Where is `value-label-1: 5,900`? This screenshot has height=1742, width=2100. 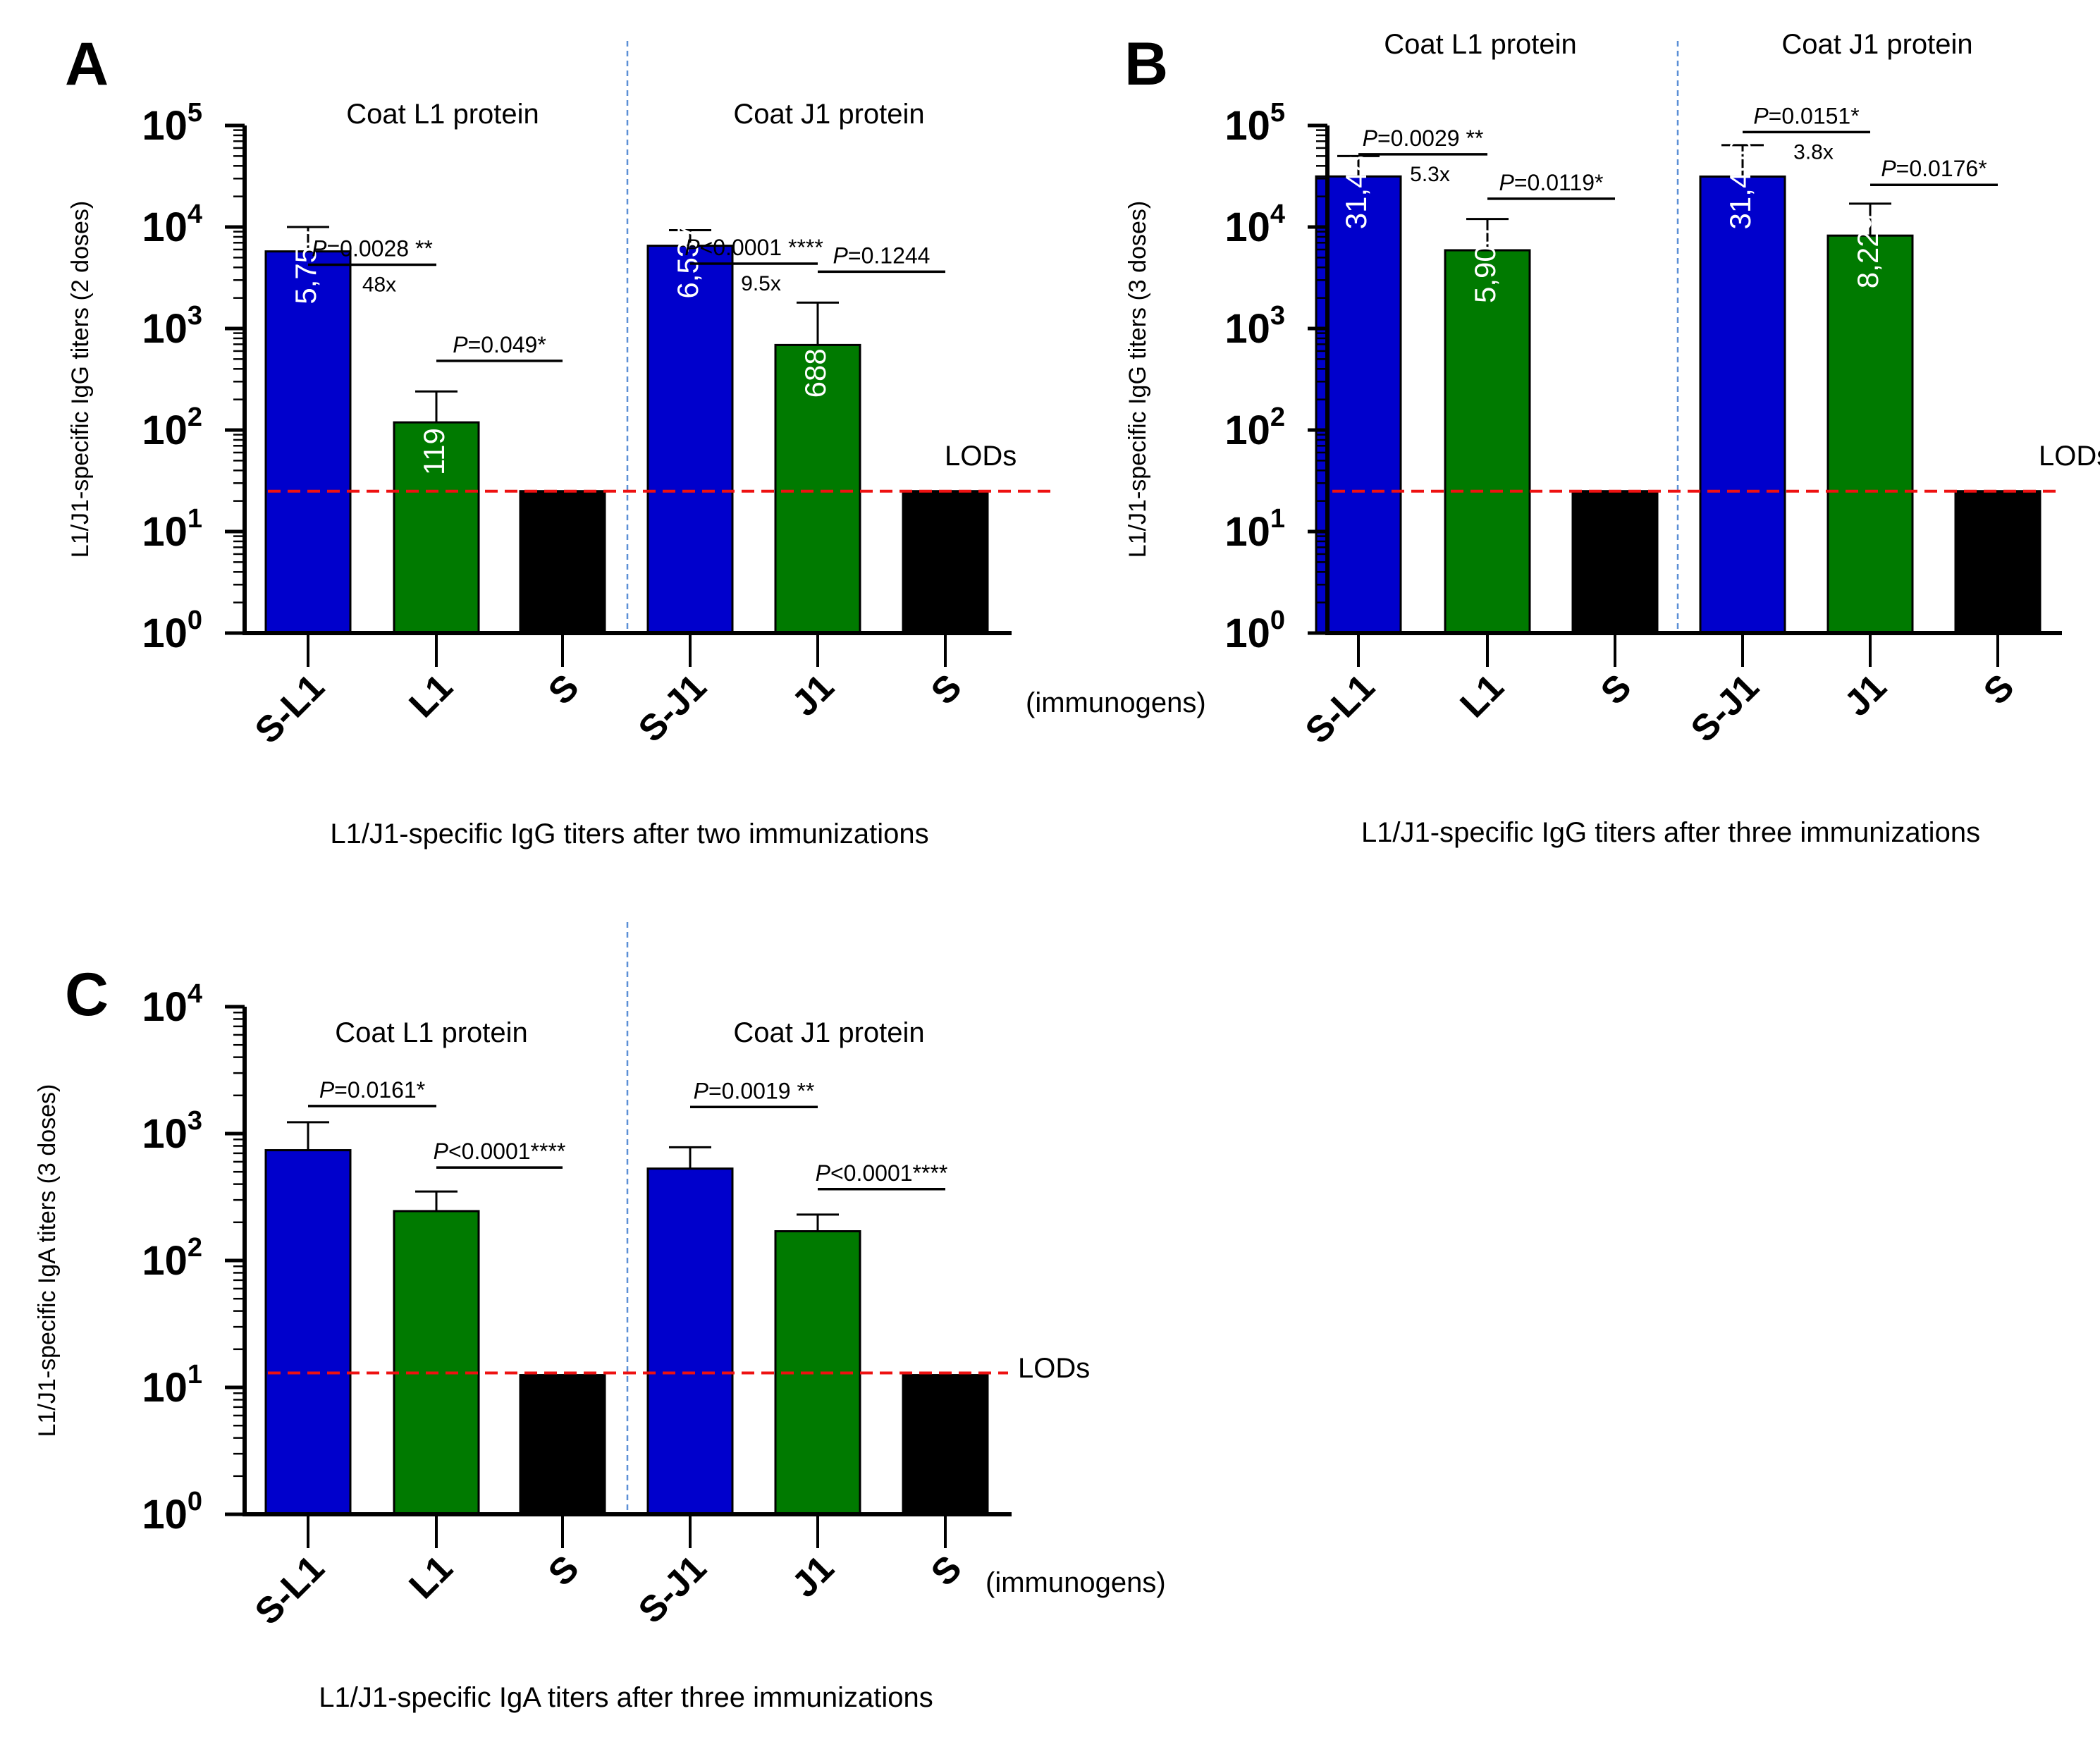
value-label-1: 5,900 is located at coordinates (1485, 266).